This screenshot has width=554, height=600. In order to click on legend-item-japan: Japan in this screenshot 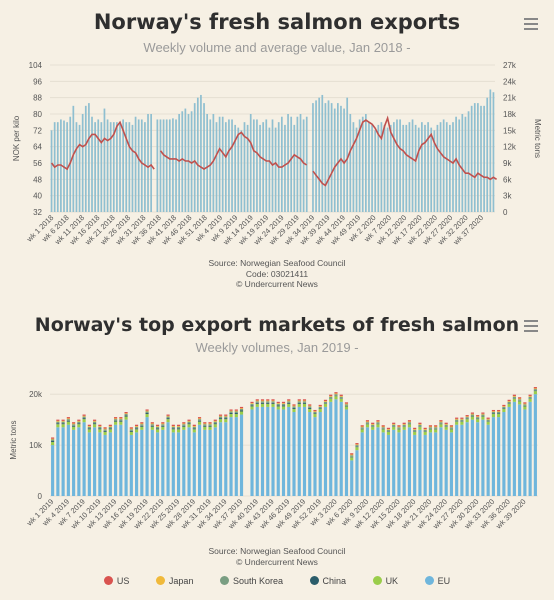, I will do `click(174, 581)`.